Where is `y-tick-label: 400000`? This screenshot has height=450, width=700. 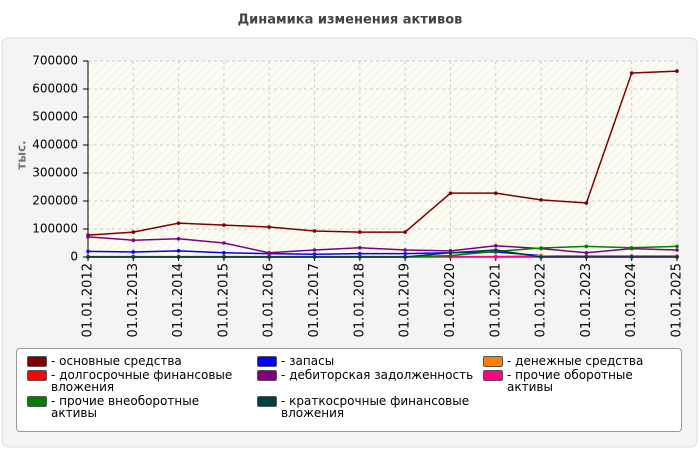
y-tick-label: 400000 is located at coordinates (55, 145).